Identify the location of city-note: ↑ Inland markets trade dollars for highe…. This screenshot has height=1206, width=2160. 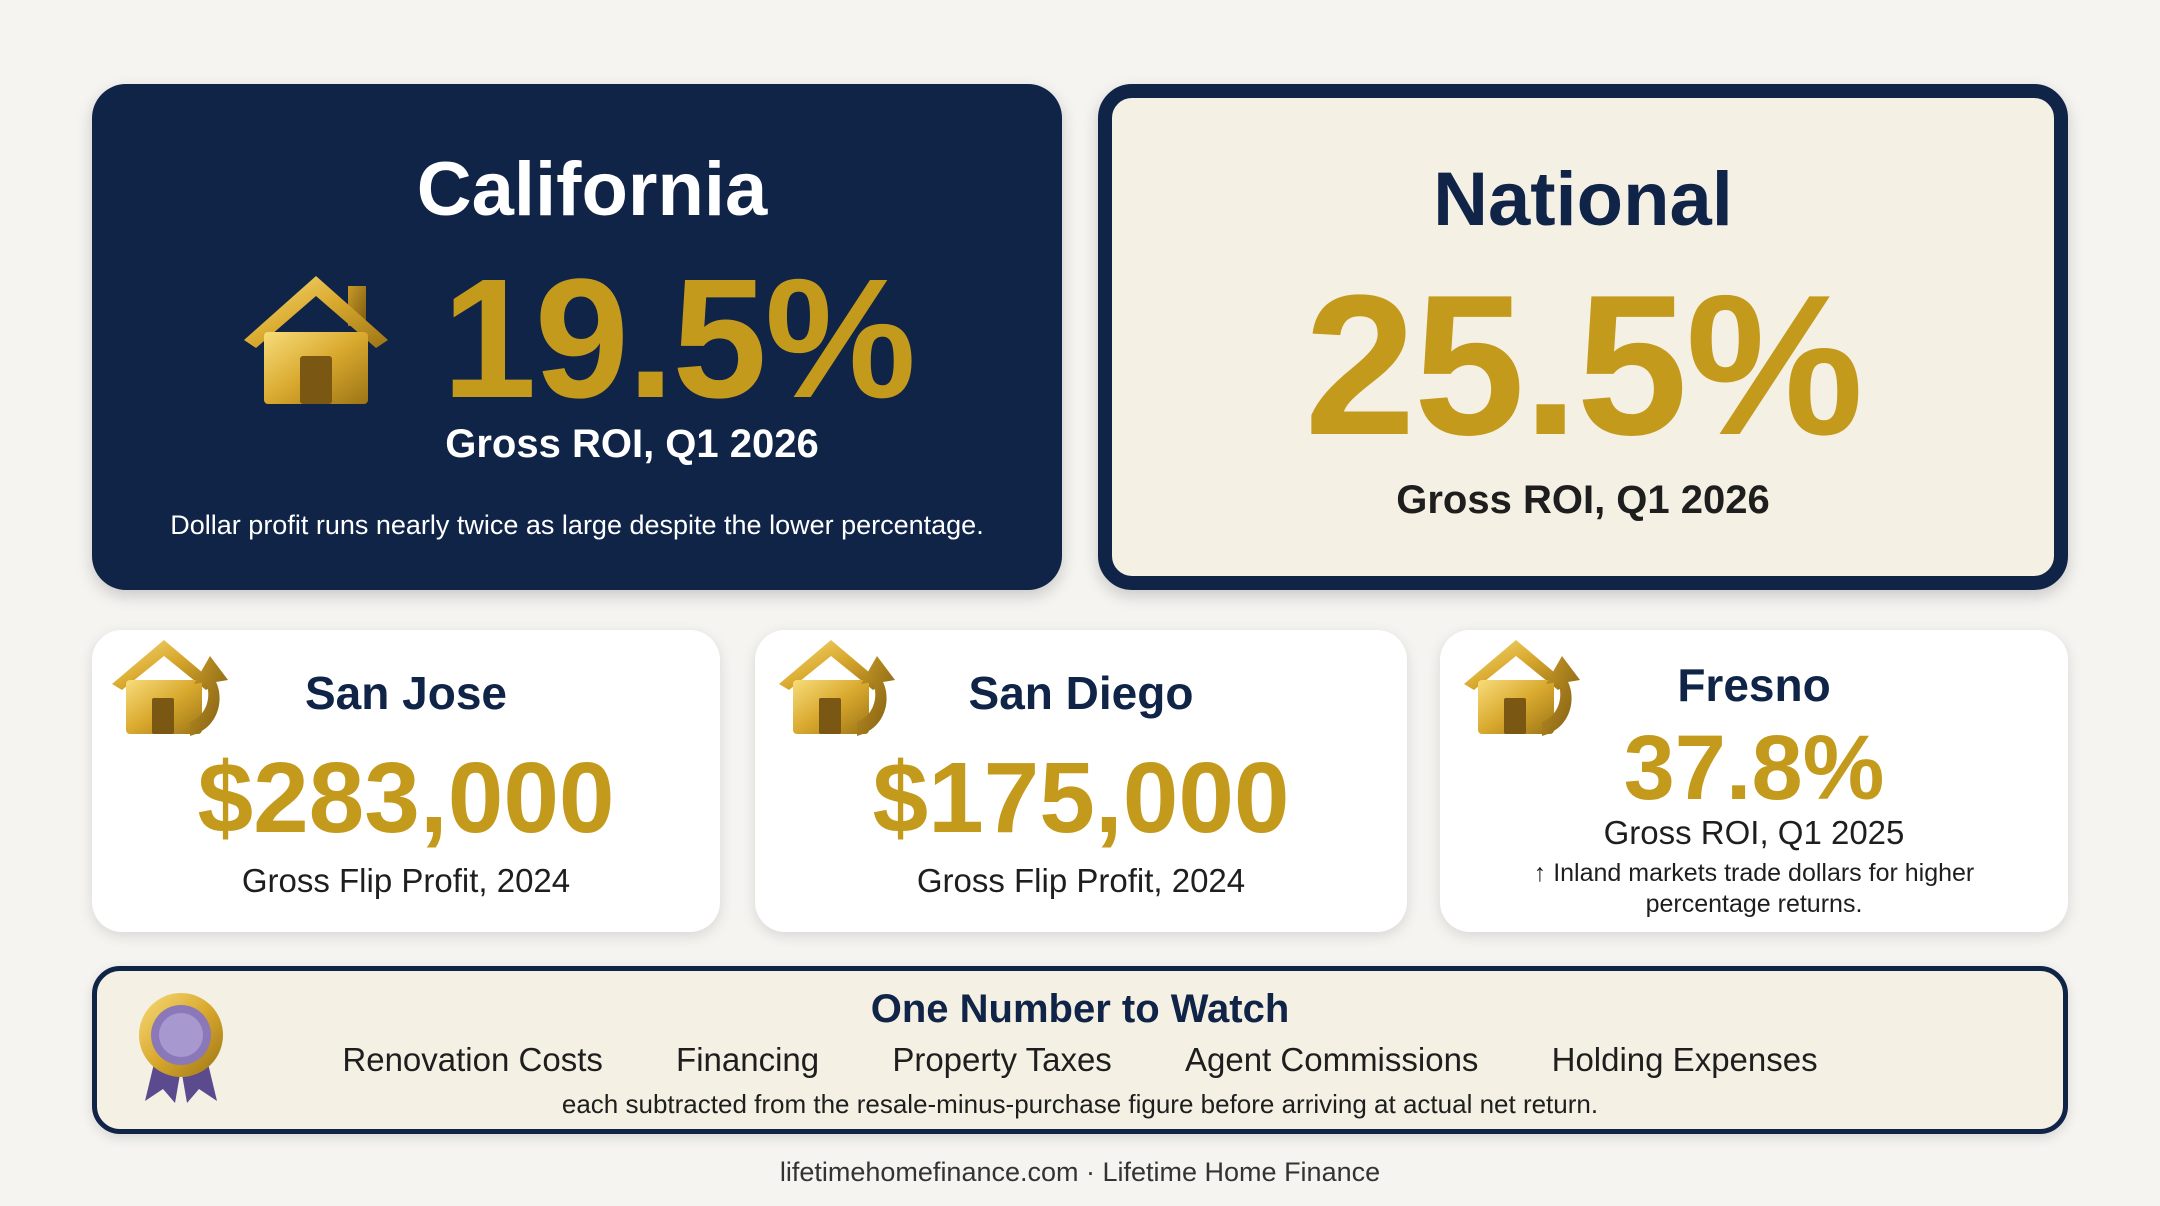
(1754, 888).